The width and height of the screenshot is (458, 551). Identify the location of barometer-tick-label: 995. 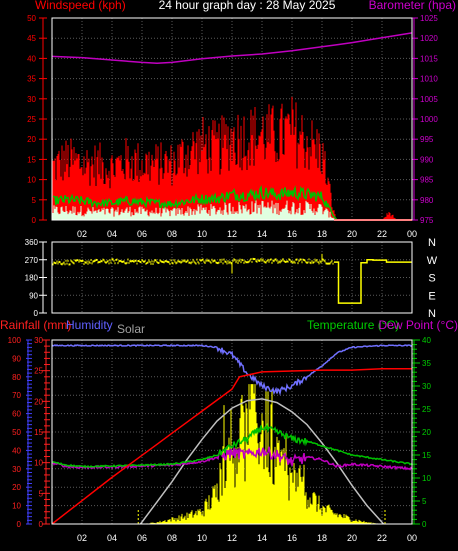
(427, 139).